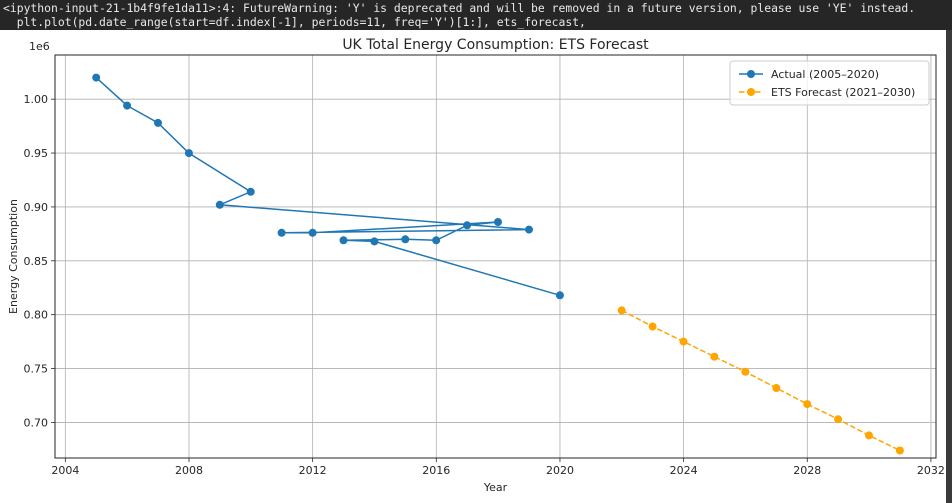 This screenshot has width=952, height=503. What do you see at coordinates (36, 99) in the screenshot?
I see `y-tick-label: 1.00` at bounding box center [36, 99].